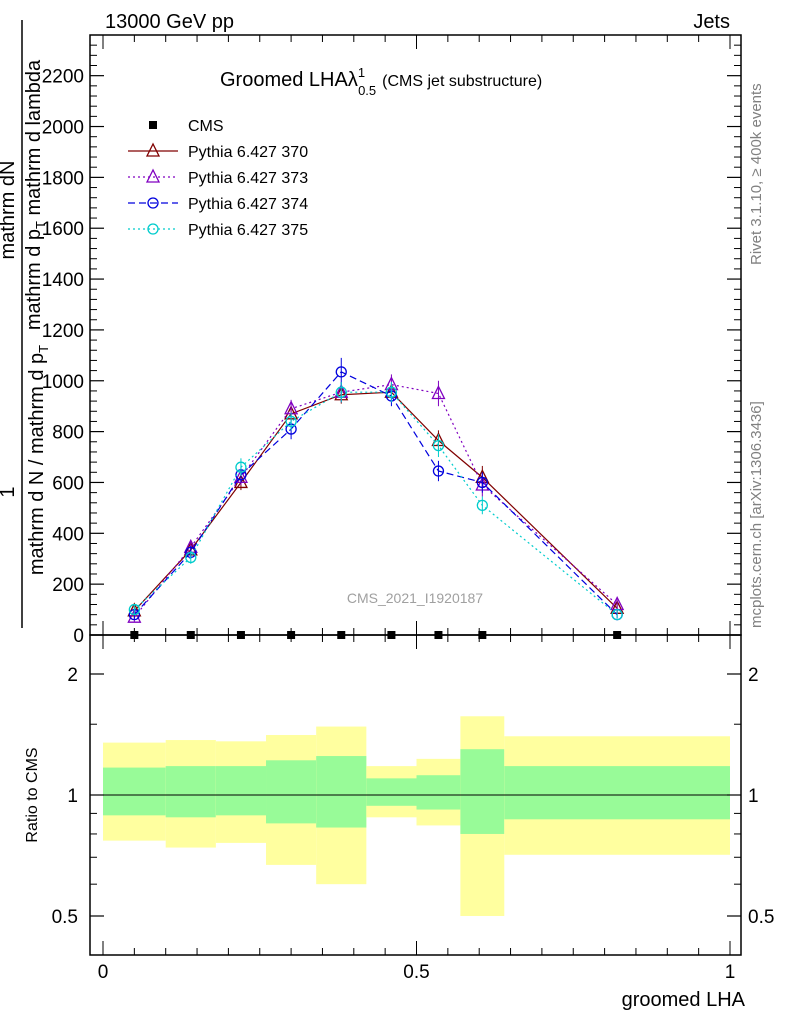 This screenshot has height=1024, width=786. I want to click on legend-label: Pythia 6.427 370, so click(248, 152).